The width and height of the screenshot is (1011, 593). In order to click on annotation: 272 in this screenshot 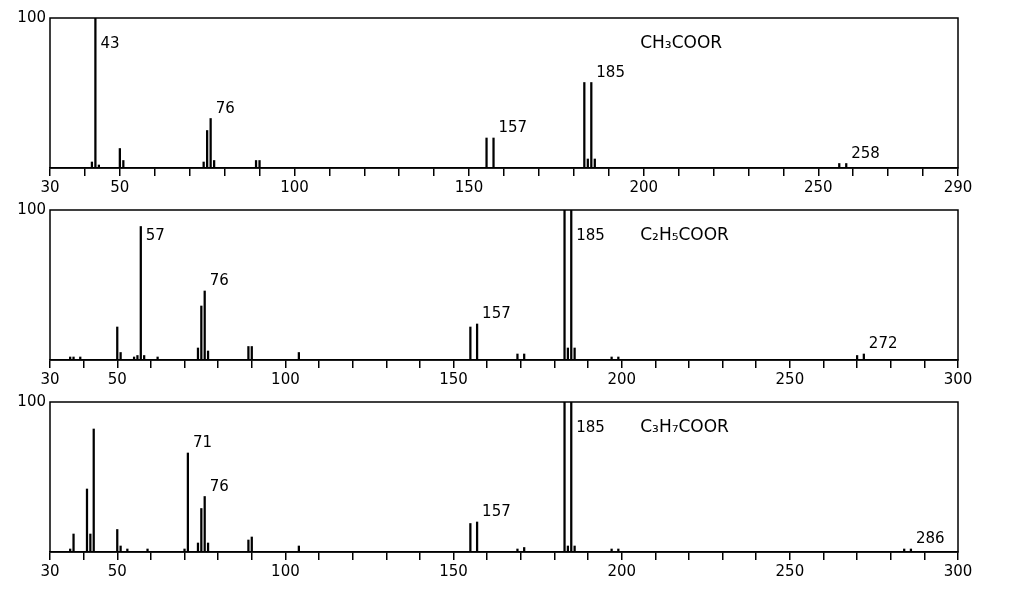, I will do `click(883, 343)`.